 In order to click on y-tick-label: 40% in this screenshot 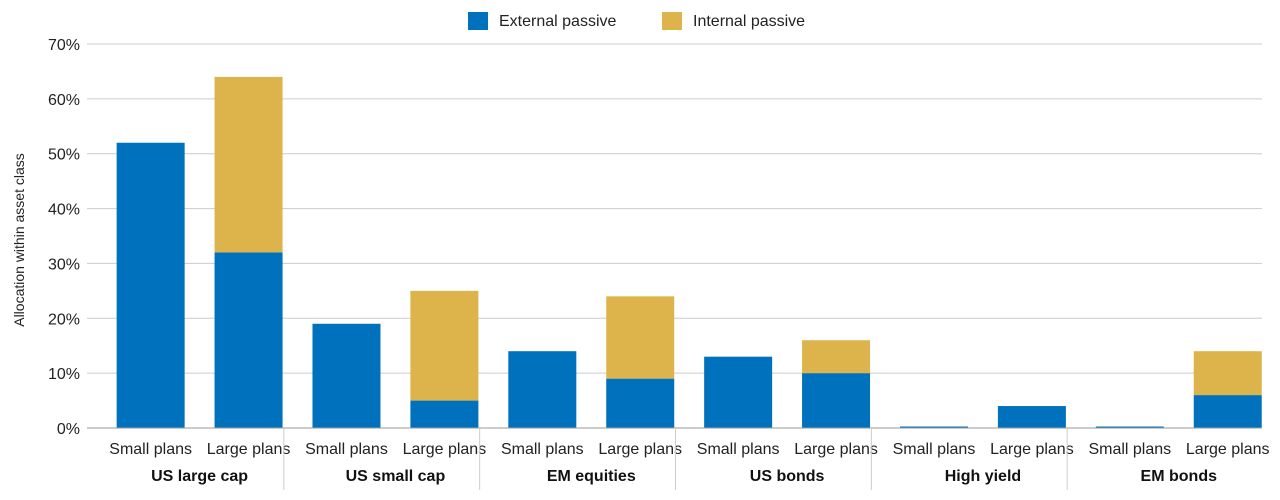, I will do `click(64, 210)`.